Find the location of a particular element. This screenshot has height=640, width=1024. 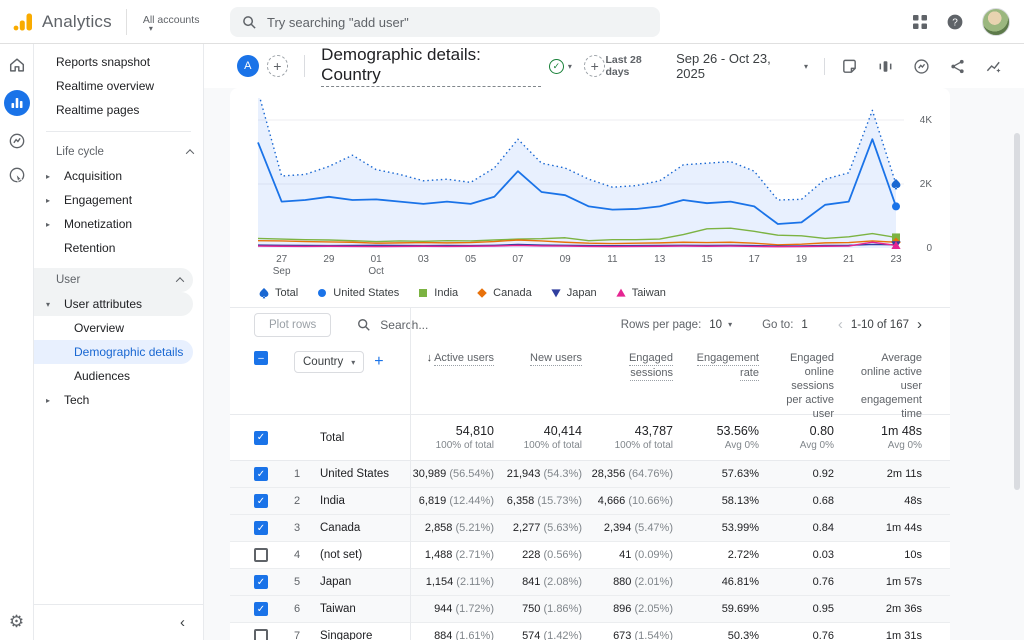

insights-icon is located at coordinates (993, 66).